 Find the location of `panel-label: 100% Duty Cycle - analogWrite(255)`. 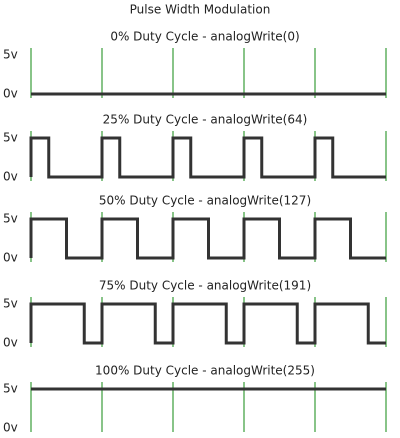

panel-label: 100% Duty Cycle - analogWrite(255) is located at coordinates (205, 371).